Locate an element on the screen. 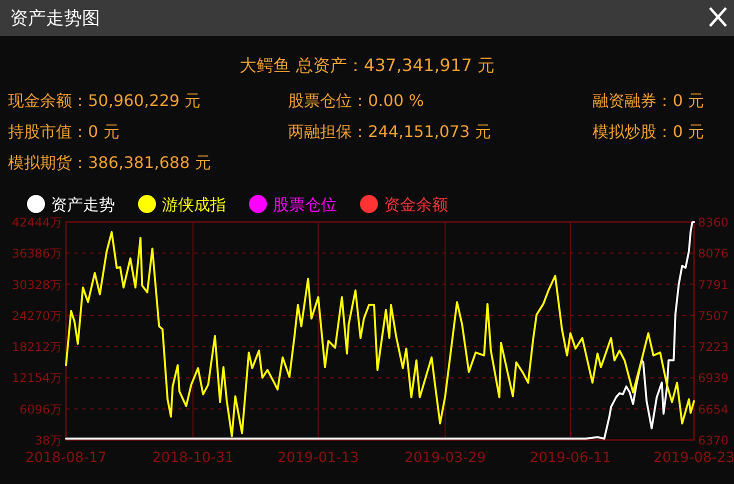 Image resolution: width=734 pixels, height=484 pixels. text: 现金余额：50,960,229 元 is located at coordinates (104, 100).